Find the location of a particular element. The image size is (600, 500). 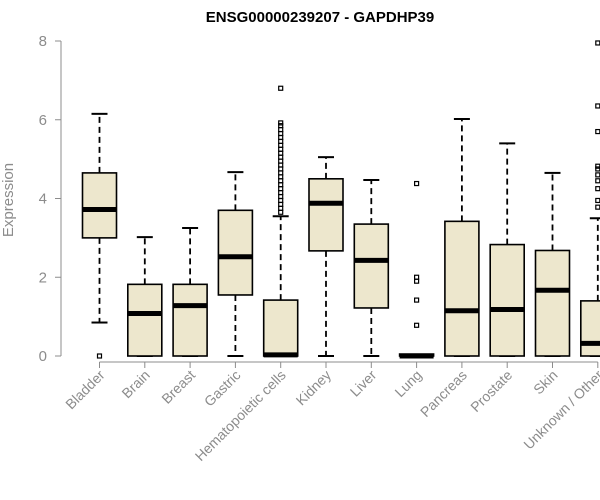

x-tick-label: Pancreas is located at coordinates (443, 393).